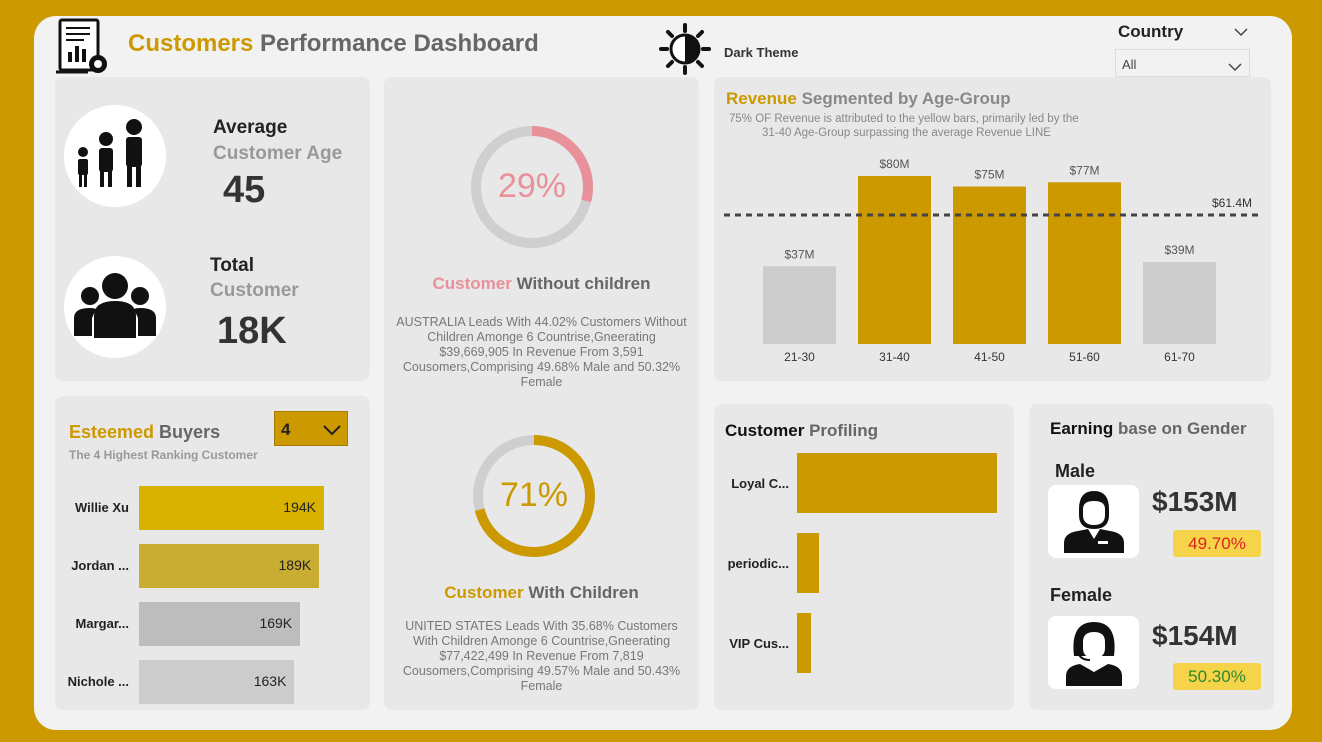 The width and height of the screenshot is (1322, 742). I want to click on buyer-value: 163K, so click(270, 681).